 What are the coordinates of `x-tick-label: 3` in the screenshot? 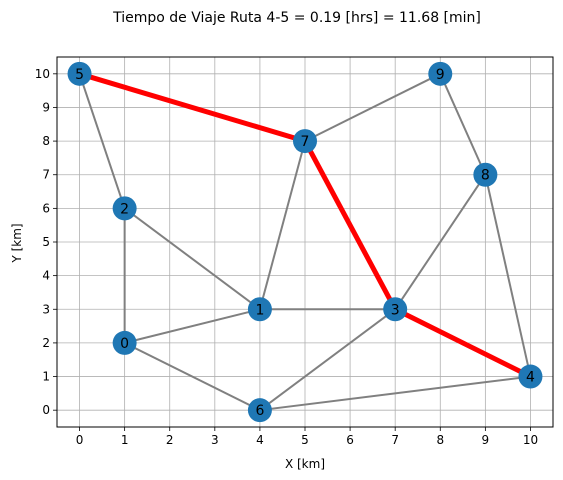 It's located at (215, 440).